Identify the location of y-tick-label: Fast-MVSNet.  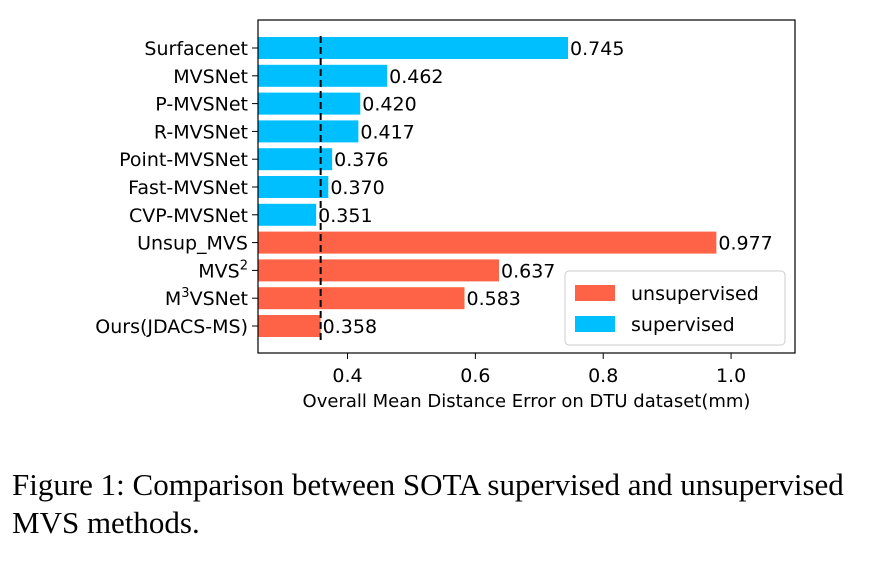
(188, 188).